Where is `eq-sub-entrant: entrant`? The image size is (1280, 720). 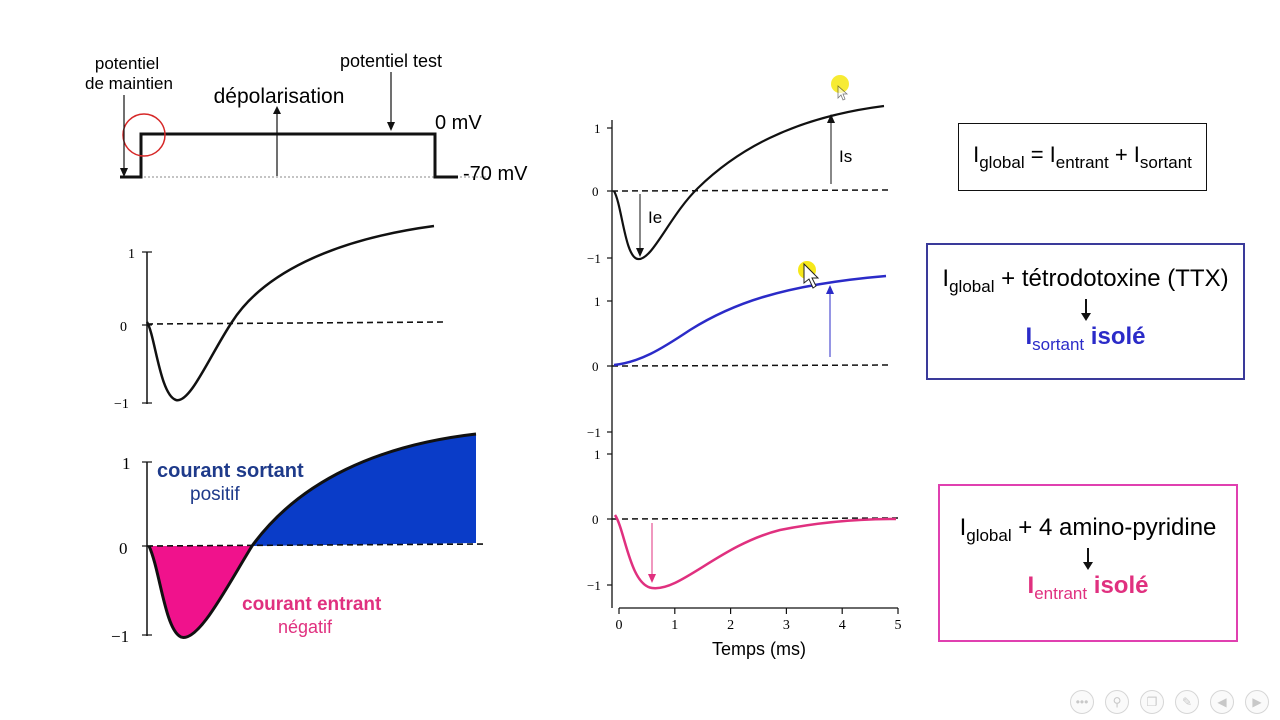 eq-sub-entrant: entrant is located at coordinates (1082, 162).